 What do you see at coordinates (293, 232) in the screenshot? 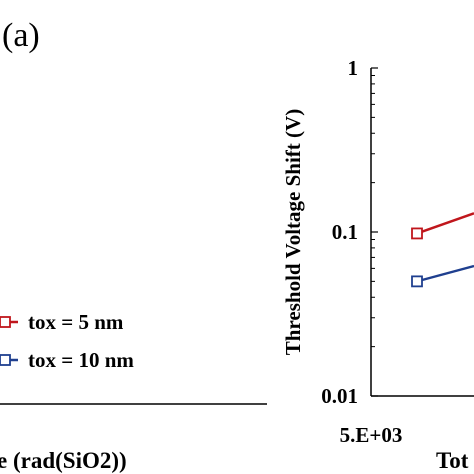
I see `y-axis-title: Threshold Voltage Shift (V)` at bounding box center [293, 232].